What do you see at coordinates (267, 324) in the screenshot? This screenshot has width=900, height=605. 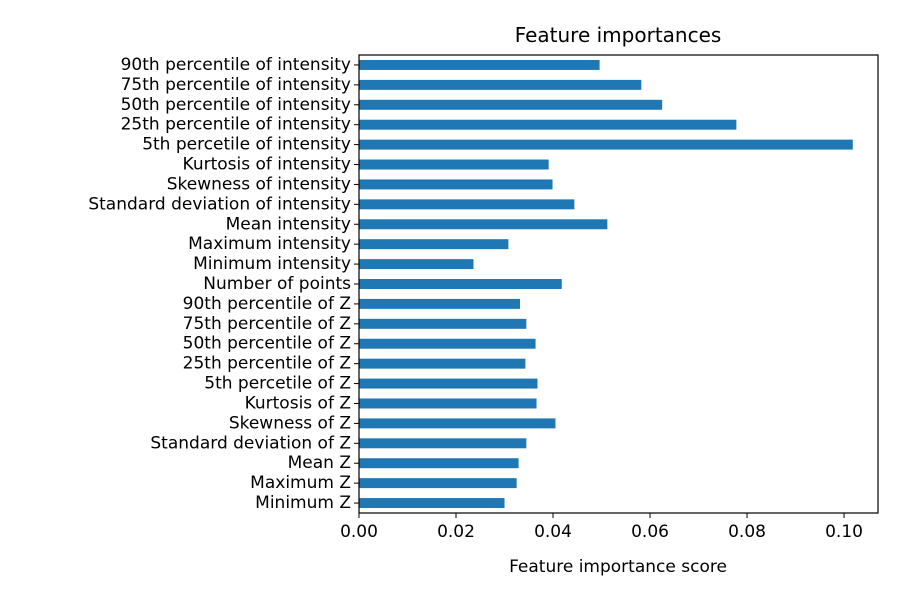 I see `y-tick-label: 75th percentile of Z` at bounding box center [267, 324].